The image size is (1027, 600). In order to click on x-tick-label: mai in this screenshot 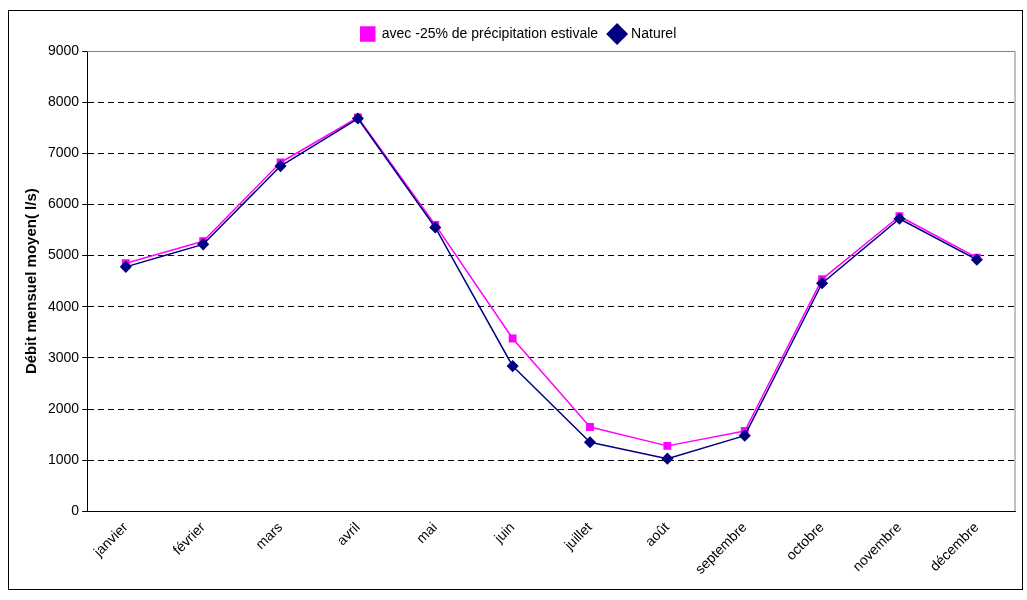, I will do `click(426, 532)`.